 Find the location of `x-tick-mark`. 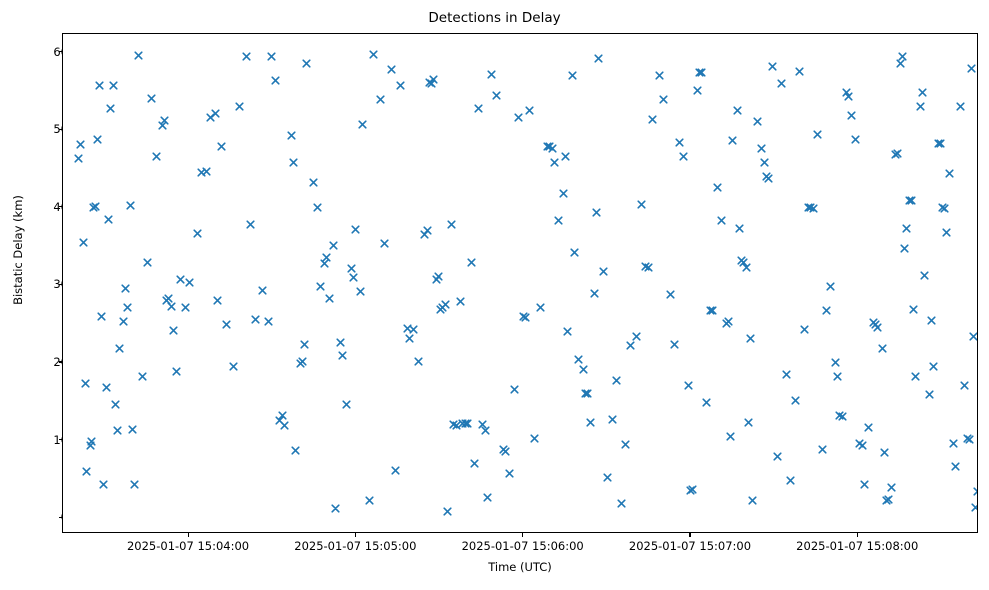

x-tick-mark is located at coordinates (188, 535).